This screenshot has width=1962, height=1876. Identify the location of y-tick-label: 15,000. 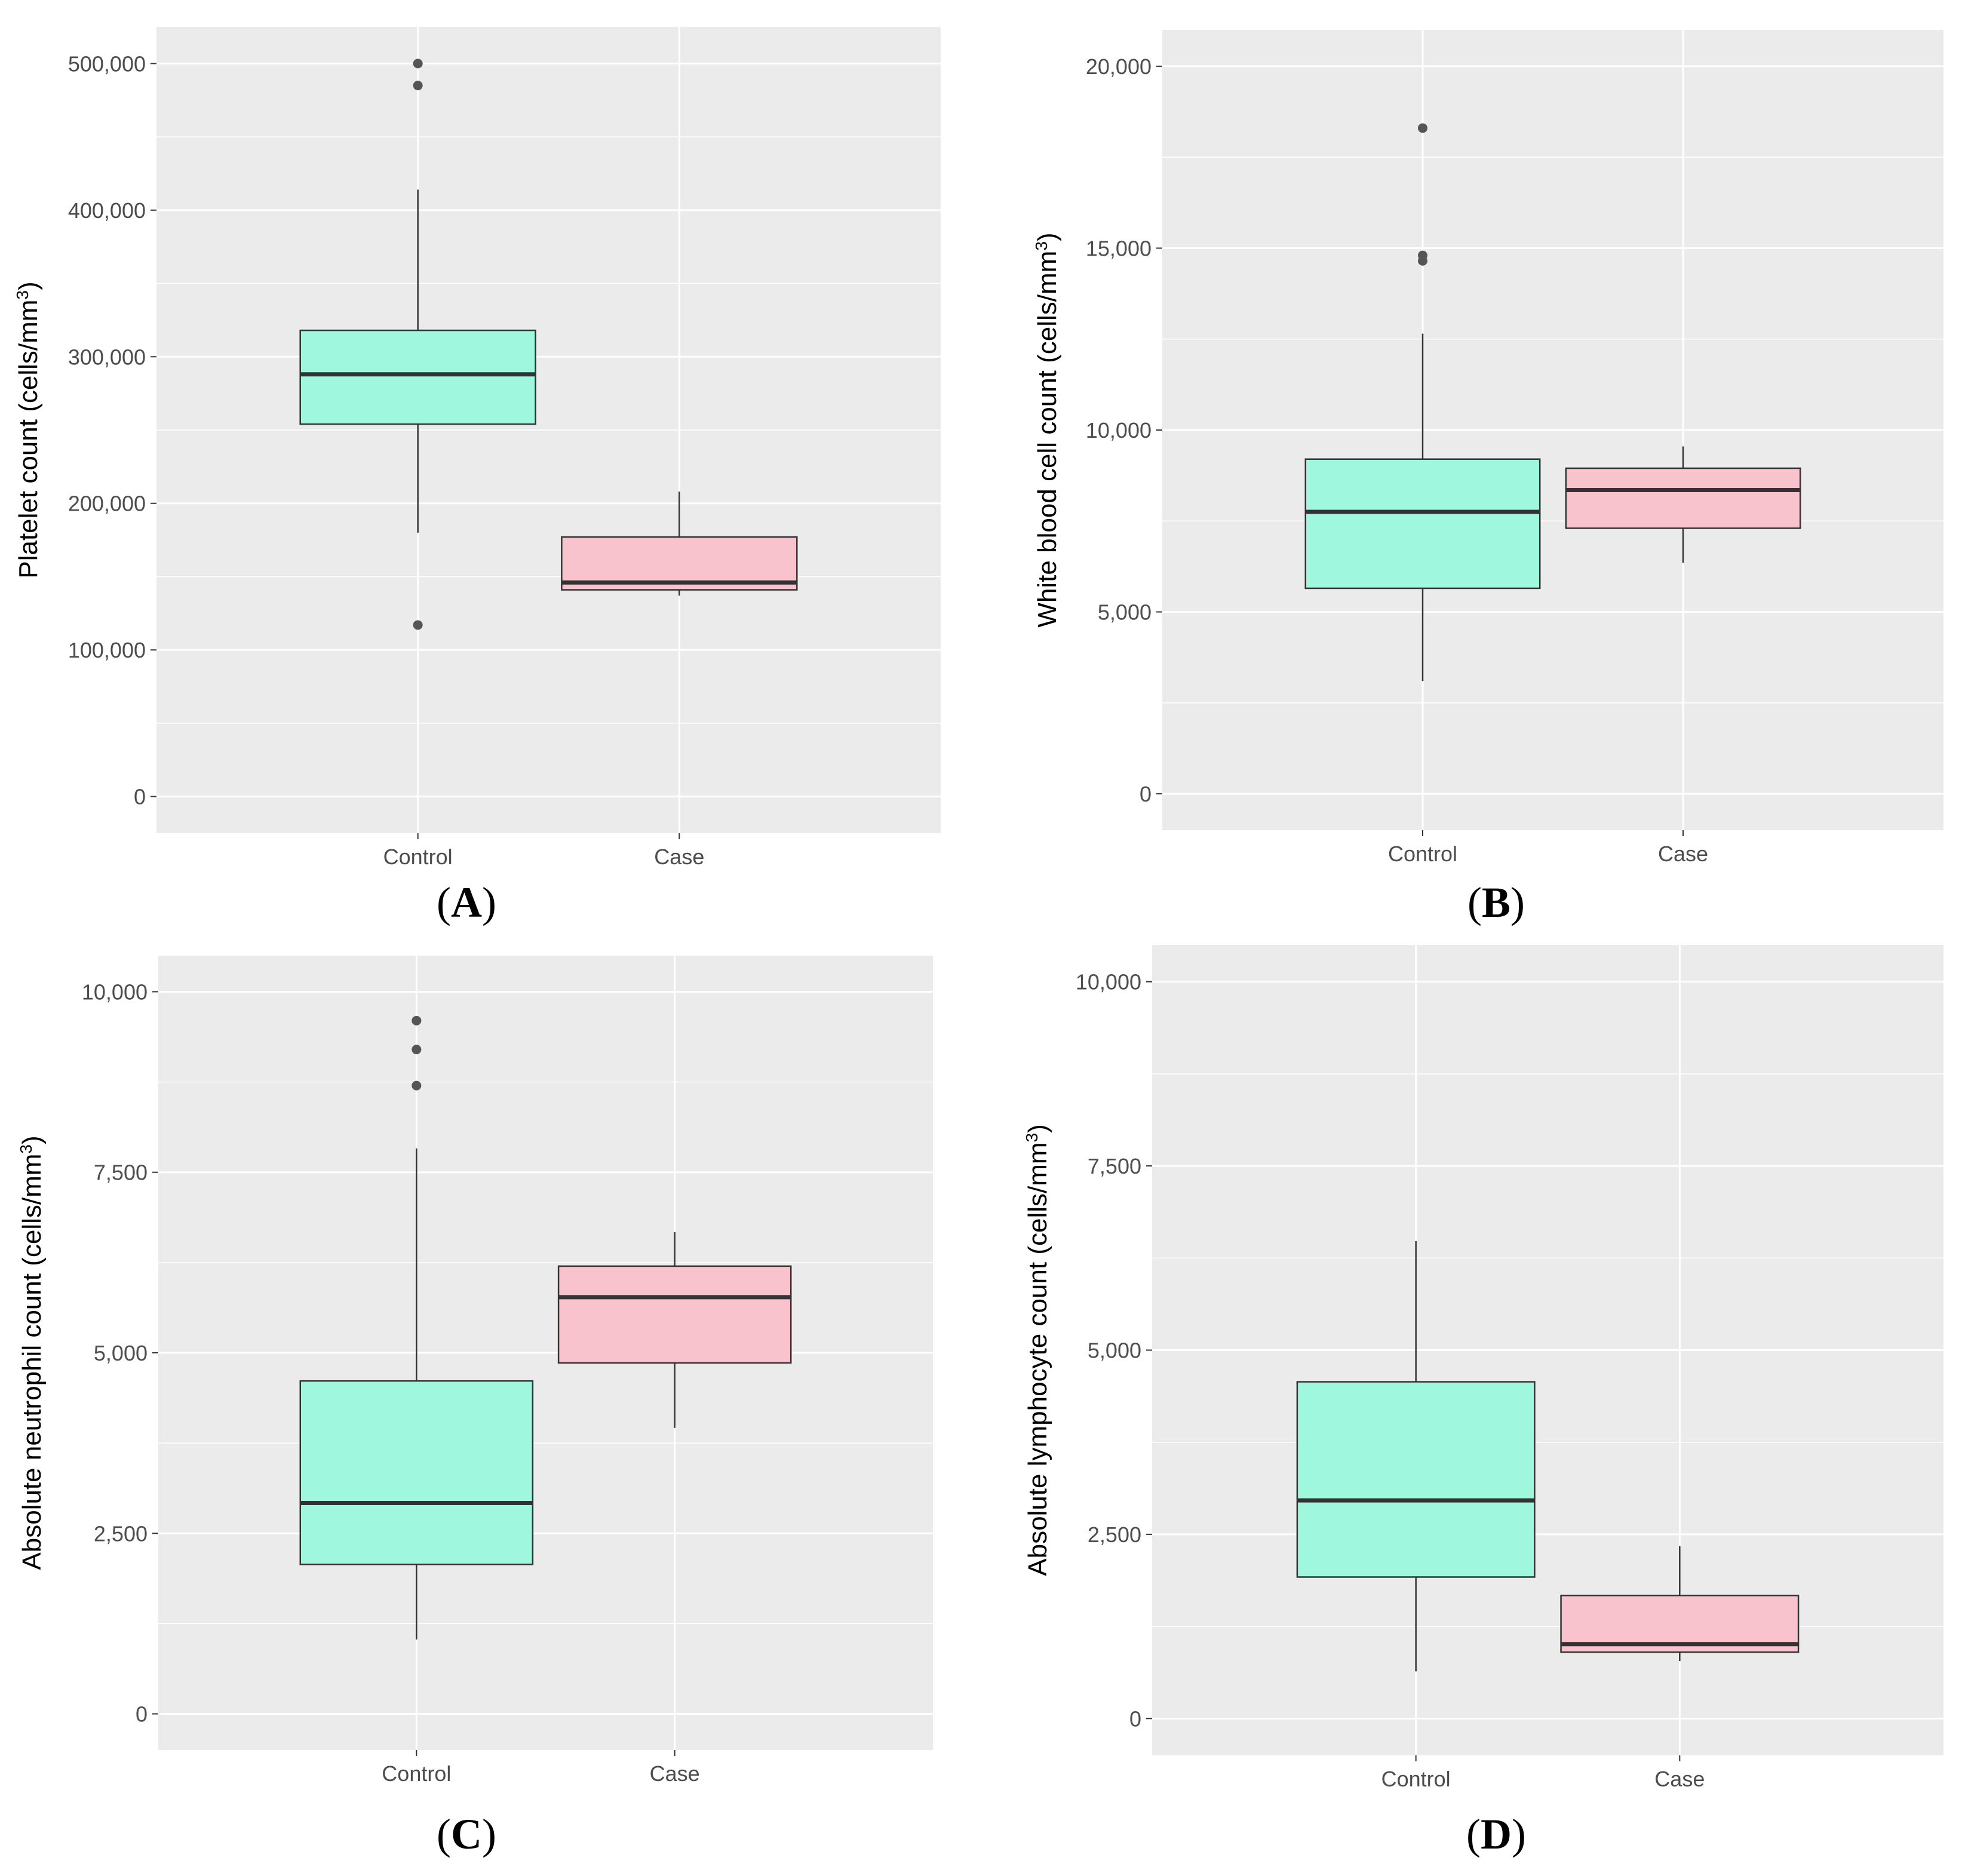
(1119, 248).